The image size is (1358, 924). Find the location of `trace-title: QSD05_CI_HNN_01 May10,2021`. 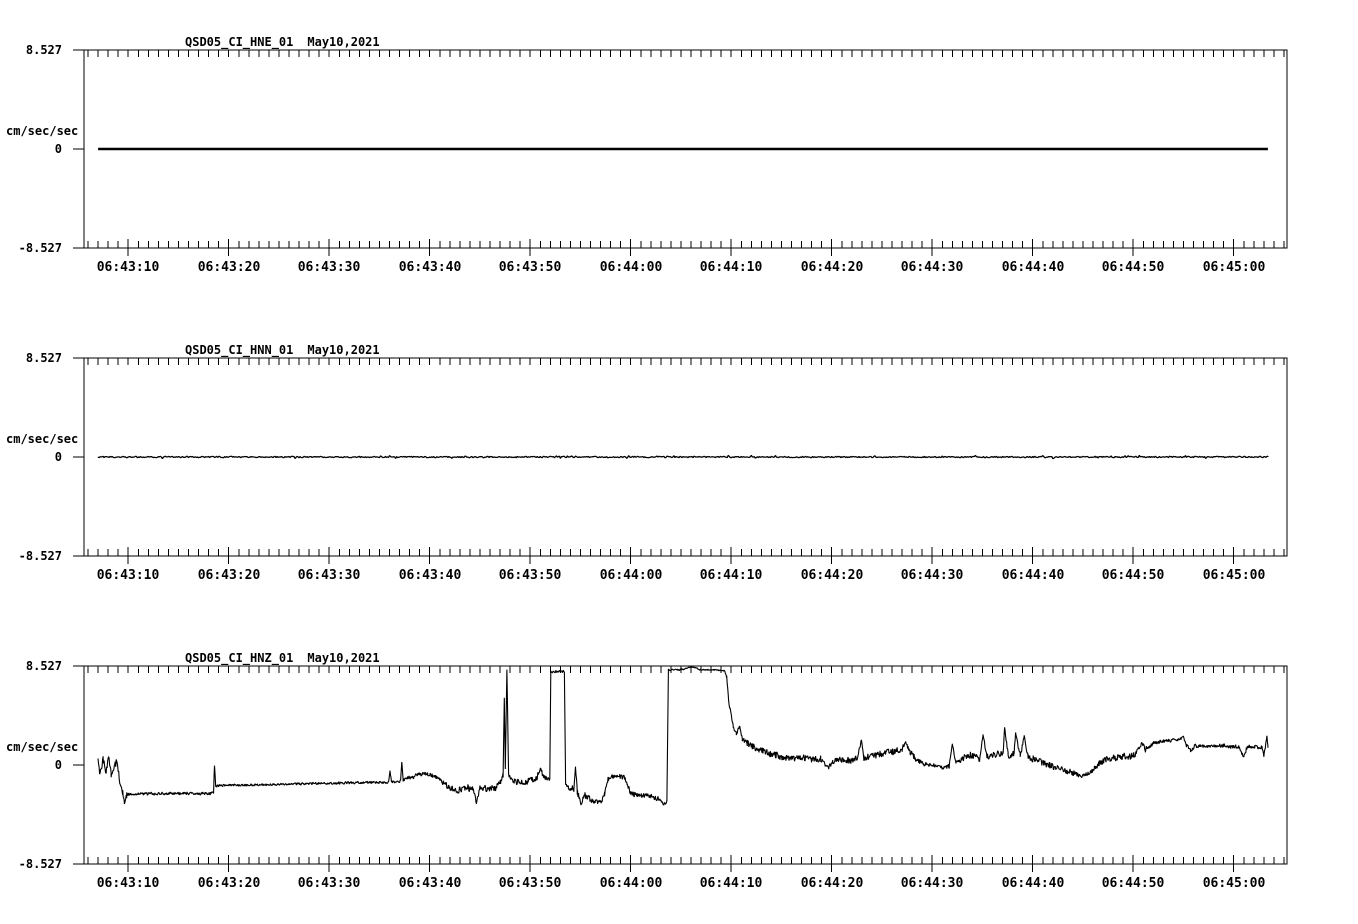

trace-title: QSD05_CI_HNN_01 May10,2021 is located at coordinates (282, 350).